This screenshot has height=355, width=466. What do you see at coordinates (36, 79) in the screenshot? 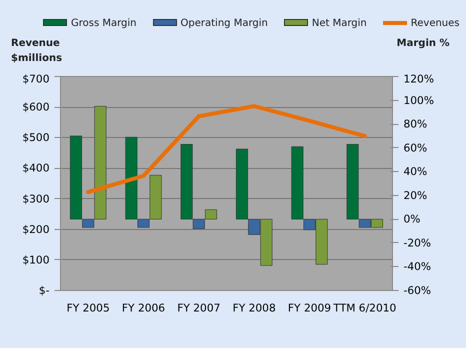
I see `y-tick-label: $700` at bounding box center [36, 79].